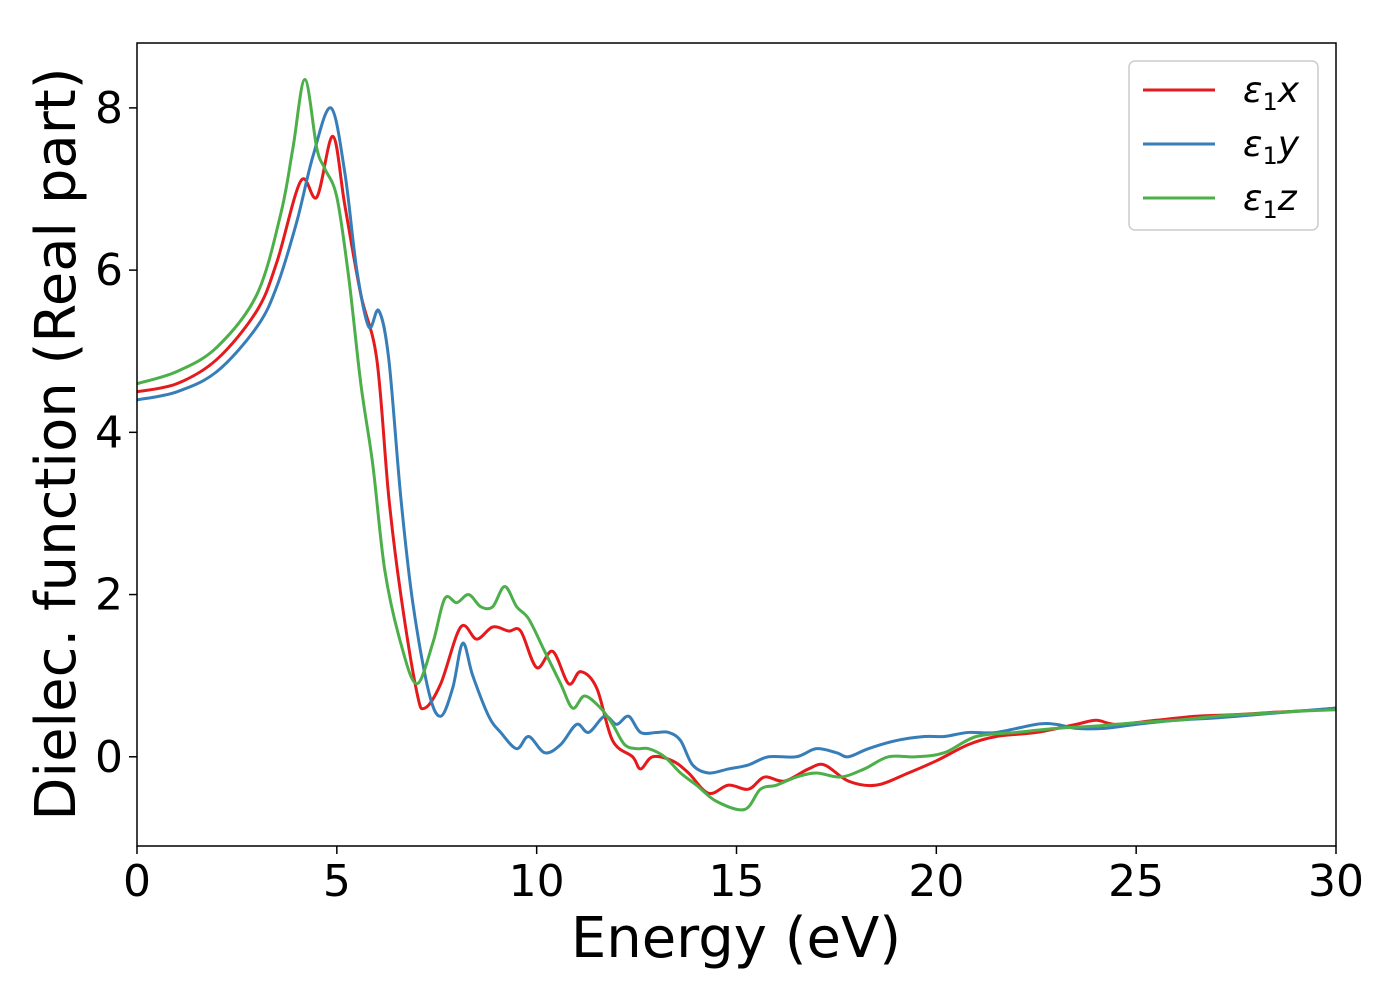 Image resolution: width=1400 pixels, height=1000 pixels. I want to click on legend: ε1x ε1y ε1z, so click(1223, 145).